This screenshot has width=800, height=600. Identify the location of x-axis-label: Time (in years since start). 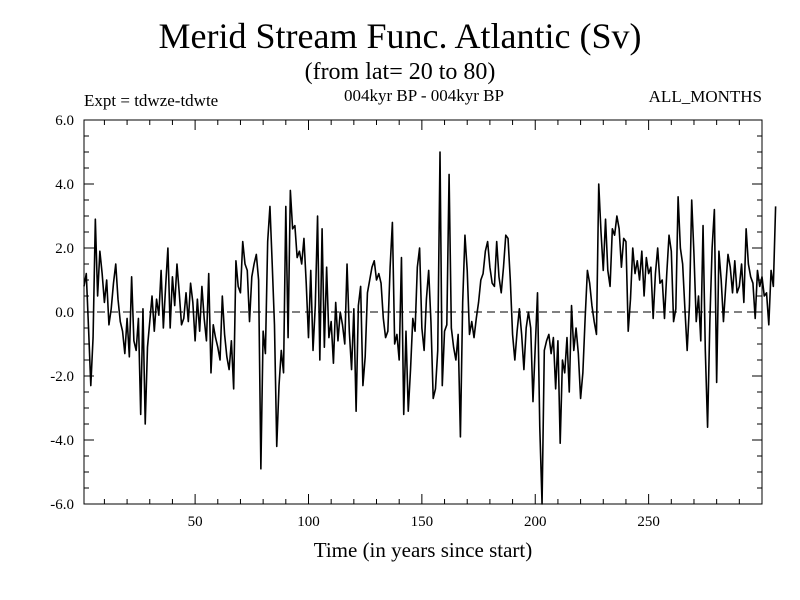
(423, 550).